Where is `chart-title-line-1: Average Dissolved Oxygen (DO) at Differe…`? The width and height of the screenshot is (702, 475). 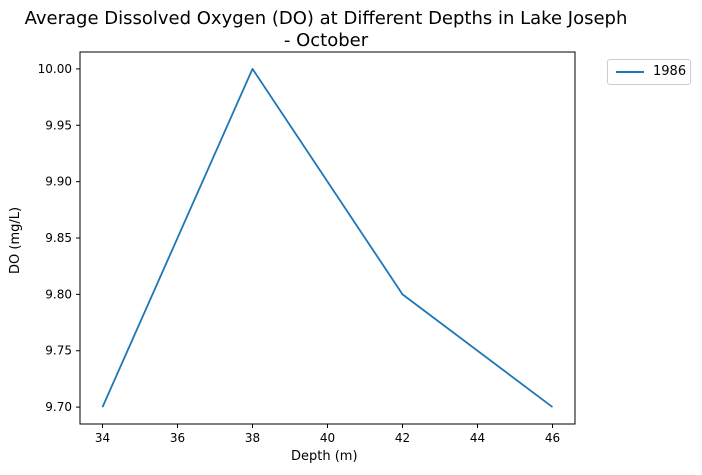
chart-title-line-1: Average Dissolved Oxygen (DO) at Differe… is located at coordinates (326, 18).